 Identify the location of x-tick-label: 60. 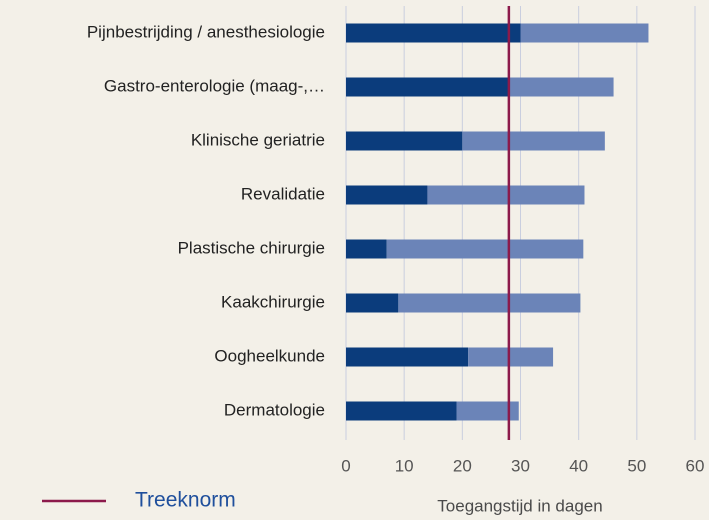
(695, 465).